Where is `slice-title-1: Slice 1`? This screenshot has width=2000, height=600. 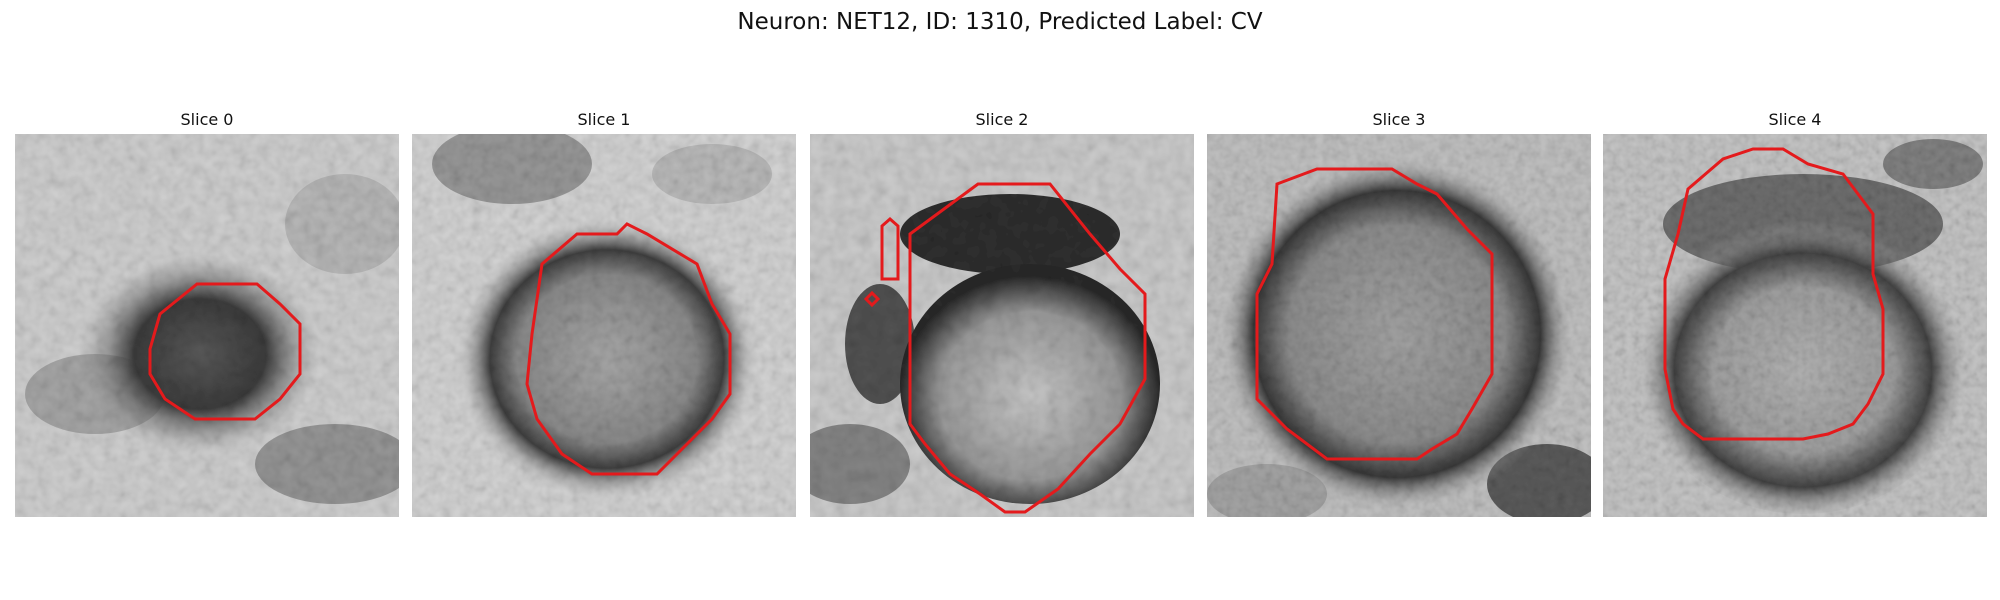 slice-title-1: Slice 1 is located at coordinates (604, 119).